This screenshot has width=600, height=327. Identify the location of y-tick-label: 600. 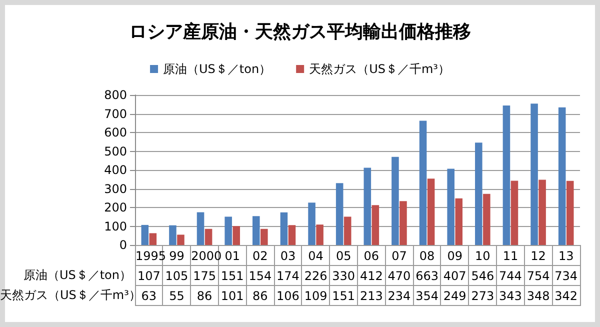
(115, 133).